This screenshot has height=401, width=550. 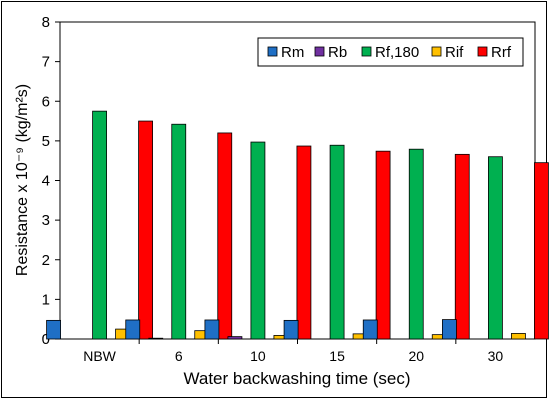 What do you see at coordinates (397, 52) in the screenshot?
I see `legend-label: Rf,180` at bounding box center [397, 52].